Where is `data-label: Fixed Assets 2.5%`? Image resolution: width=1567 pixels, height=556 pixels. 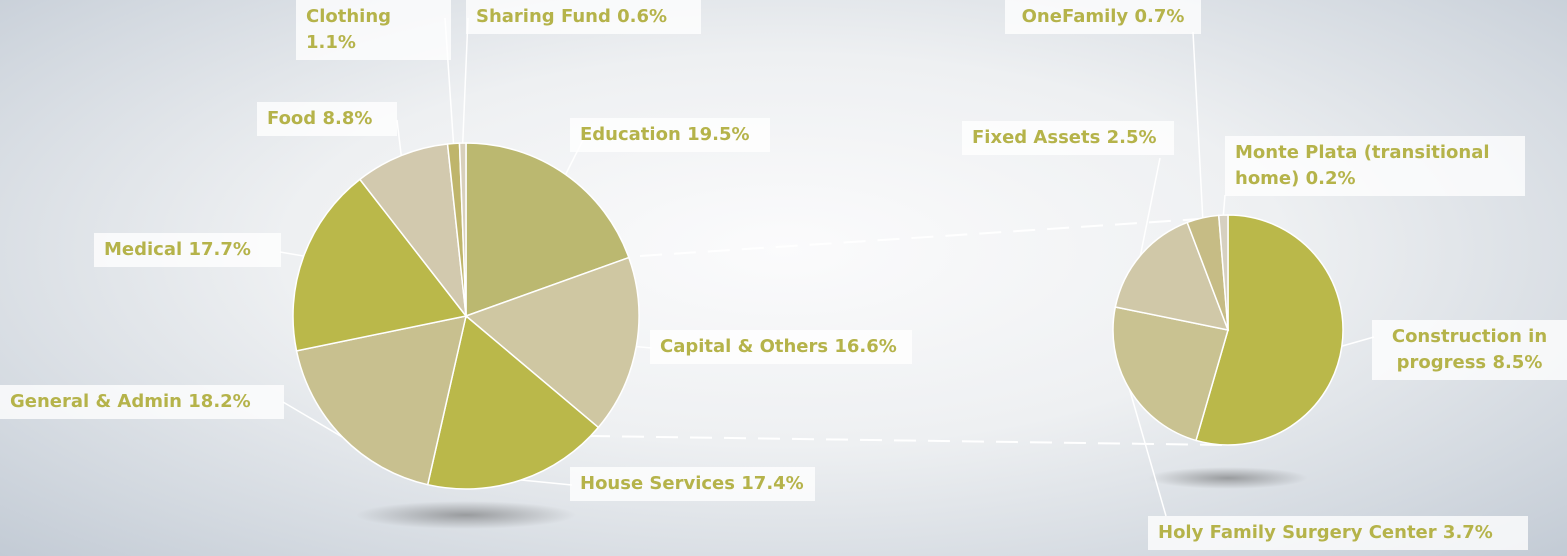
data-label: Fixed Assets 2.5% is located at coordinates (1068, 138).